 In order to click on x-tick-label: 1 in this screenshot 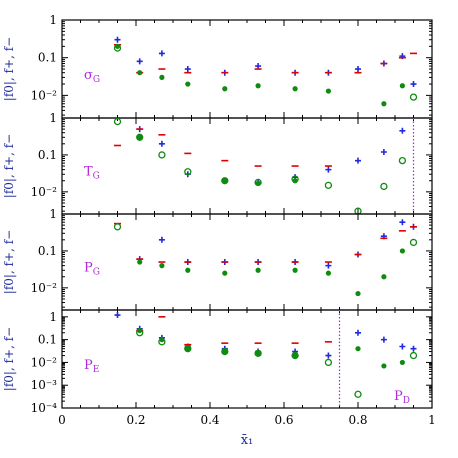, I will do `click(432, 420)`.